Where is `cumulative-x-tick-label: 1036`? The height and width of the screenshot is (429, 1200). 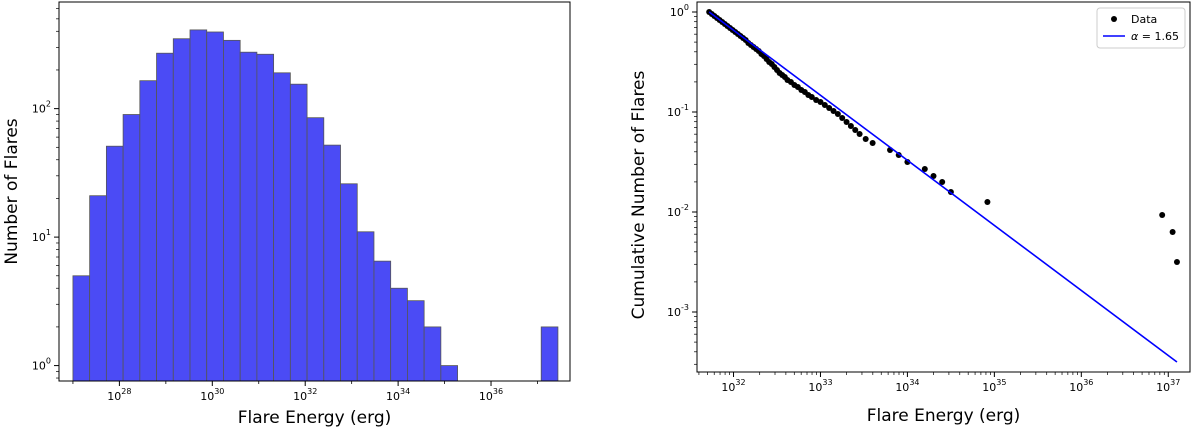 cumulative-x-tick-label: 1036 is located at coordinates (1081, 386).